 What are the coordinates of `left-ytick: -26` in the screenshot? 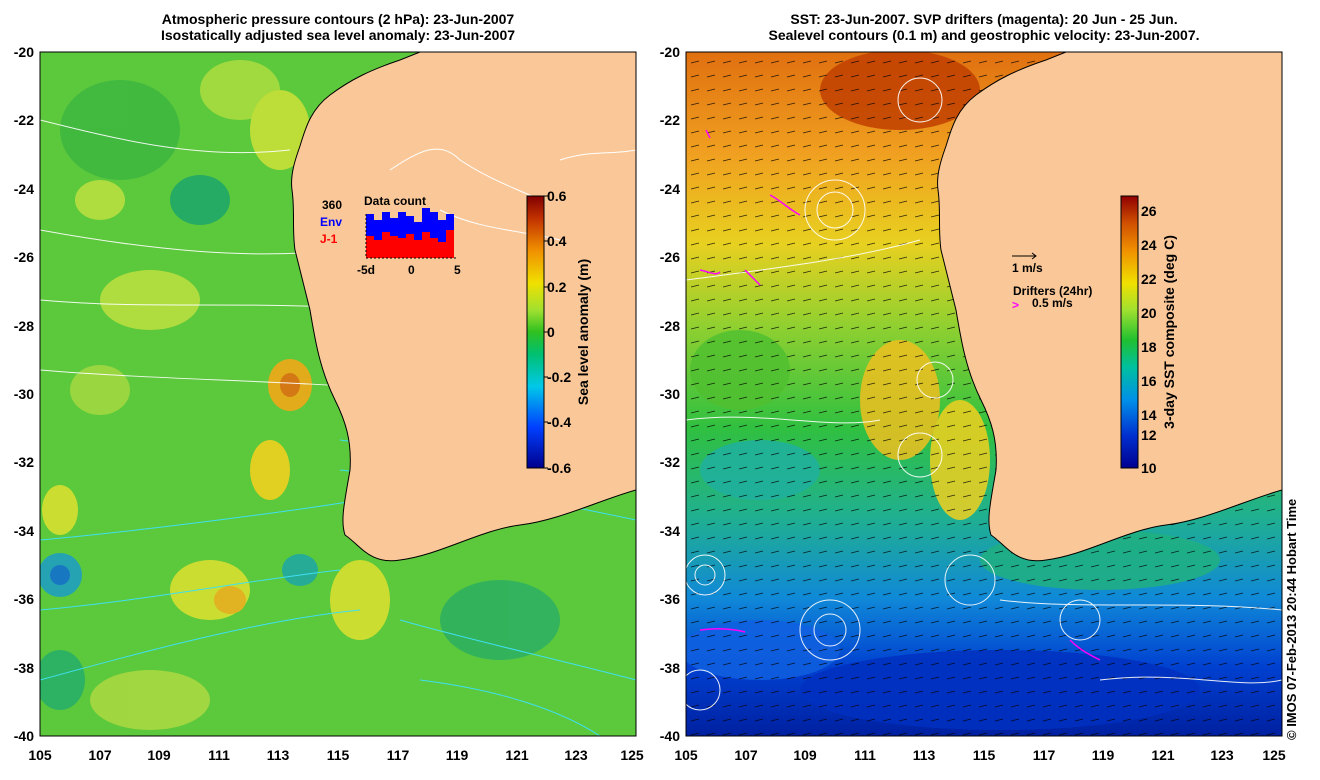 It's located at (24, 257).